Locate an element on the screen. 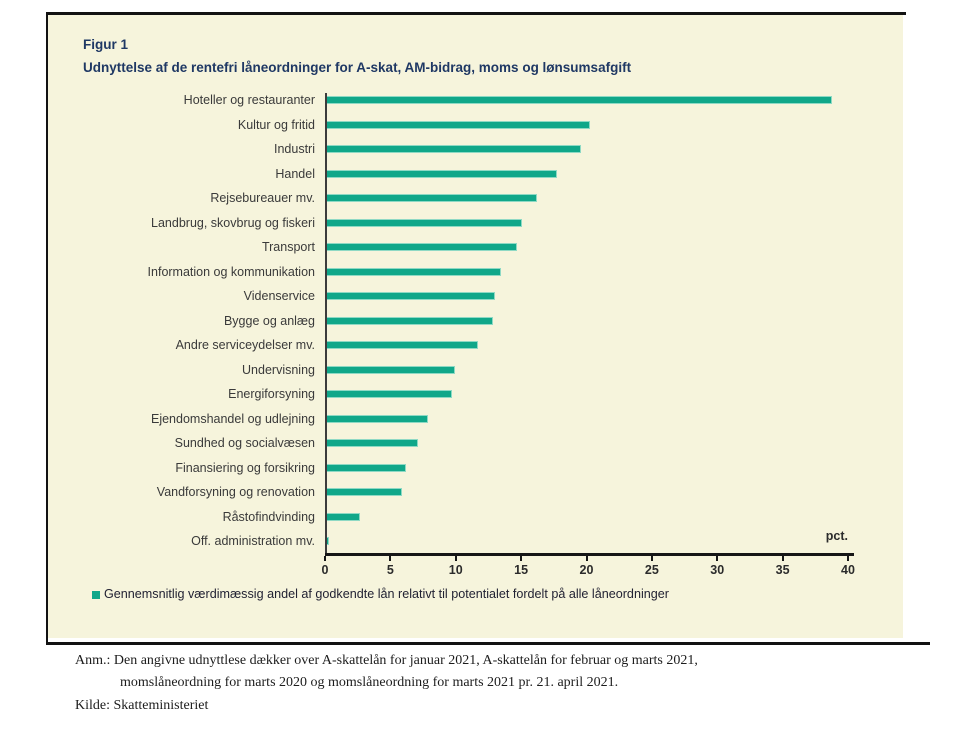  chart-row: Sundhed og socialvæsen is located at coordinates (453, 443).